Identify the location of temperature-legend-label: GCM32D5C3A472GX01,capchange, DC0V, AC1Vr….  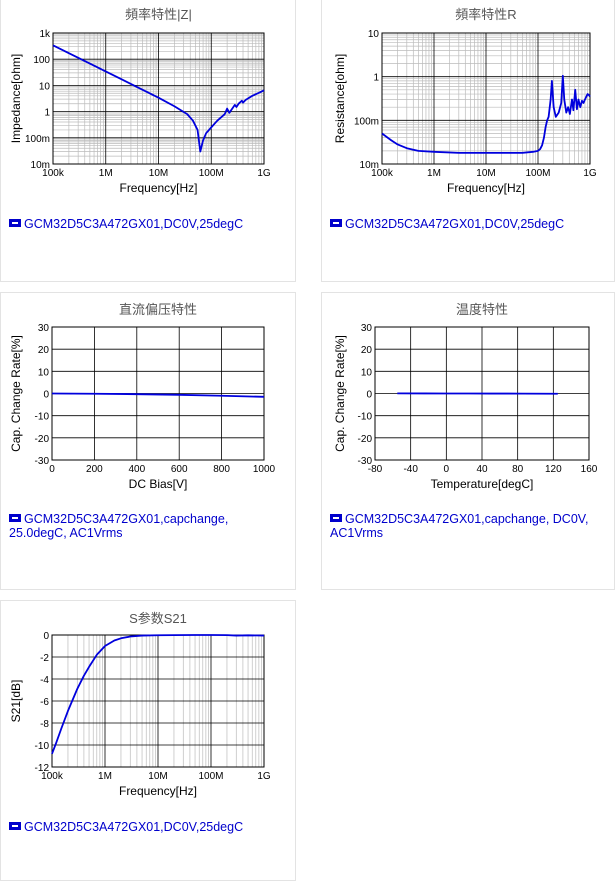
(459, 526).